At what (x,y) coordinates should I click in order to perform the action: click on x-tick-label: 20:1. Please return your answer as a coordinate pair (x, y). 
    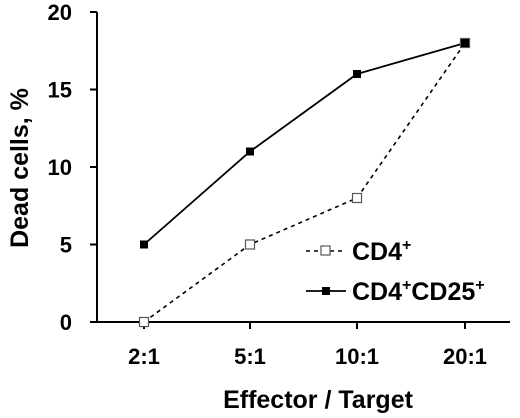
    Looking at the image, I should click on (465, 356).